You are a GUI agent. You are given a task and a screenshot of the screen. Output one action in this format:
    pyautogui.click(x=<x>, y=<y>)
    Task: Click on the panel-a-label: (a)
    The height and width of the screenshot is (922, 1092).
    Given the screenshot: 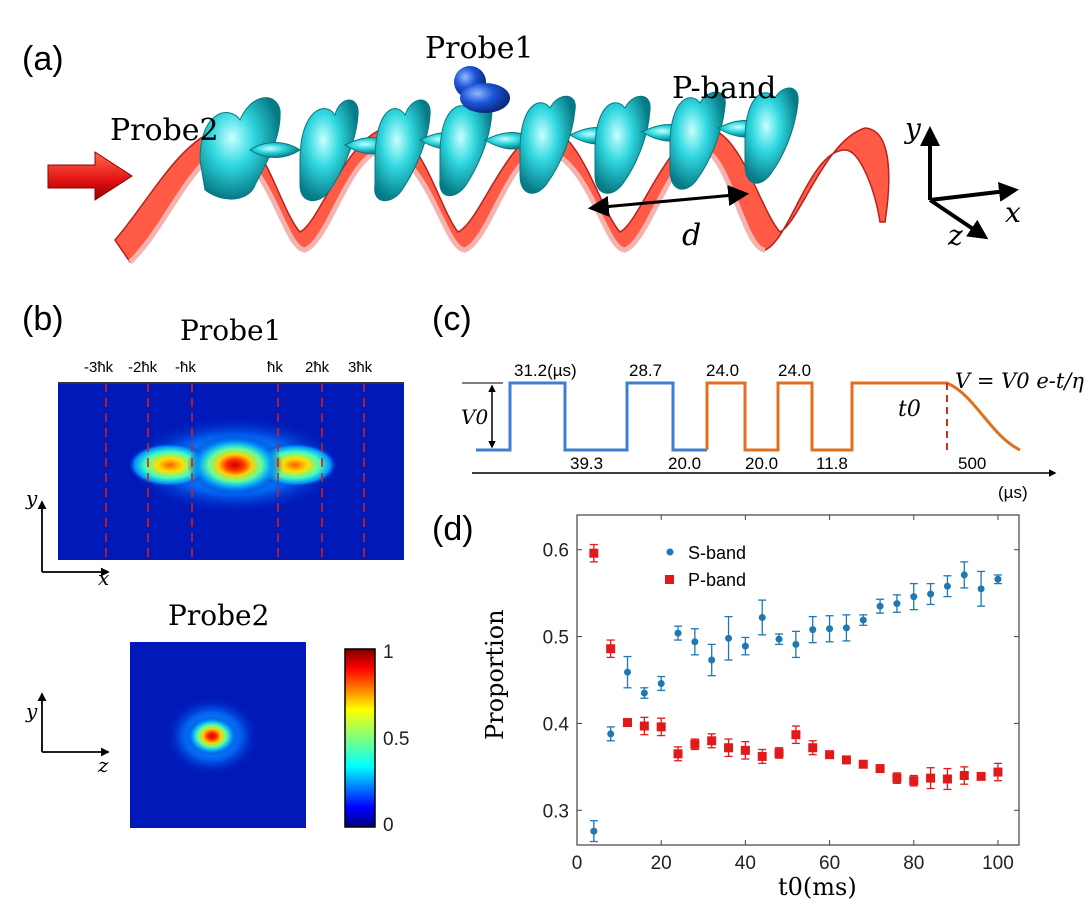 What is the action you would take?
    pyautogui.click(x=43, y=59)
    